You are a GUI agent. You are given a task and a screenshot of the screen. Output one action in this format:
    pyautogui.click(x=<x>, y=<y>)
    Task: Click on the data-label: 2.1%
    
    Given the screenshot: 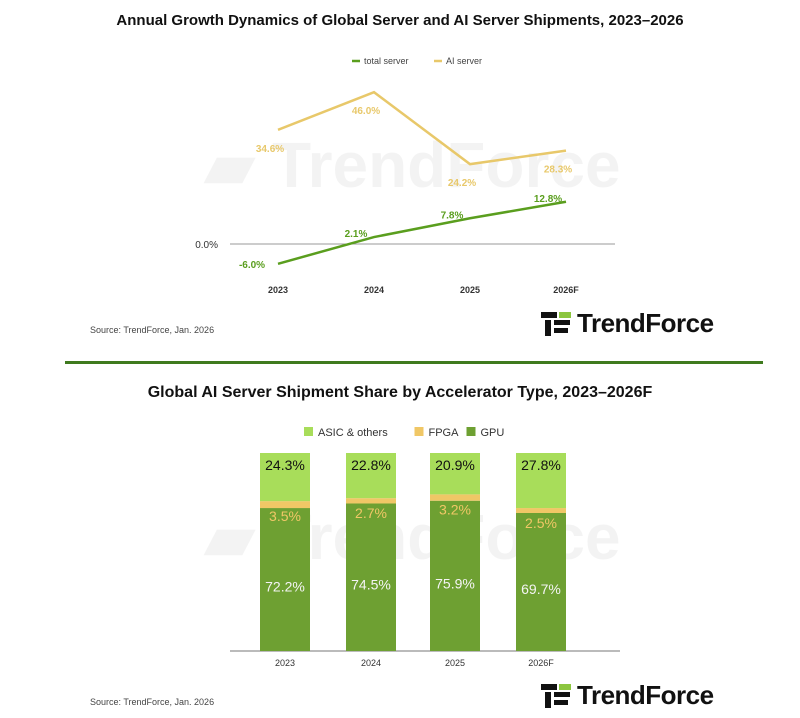 What is the action you would take?
    pyautogui.click(x=356, y=234)
    